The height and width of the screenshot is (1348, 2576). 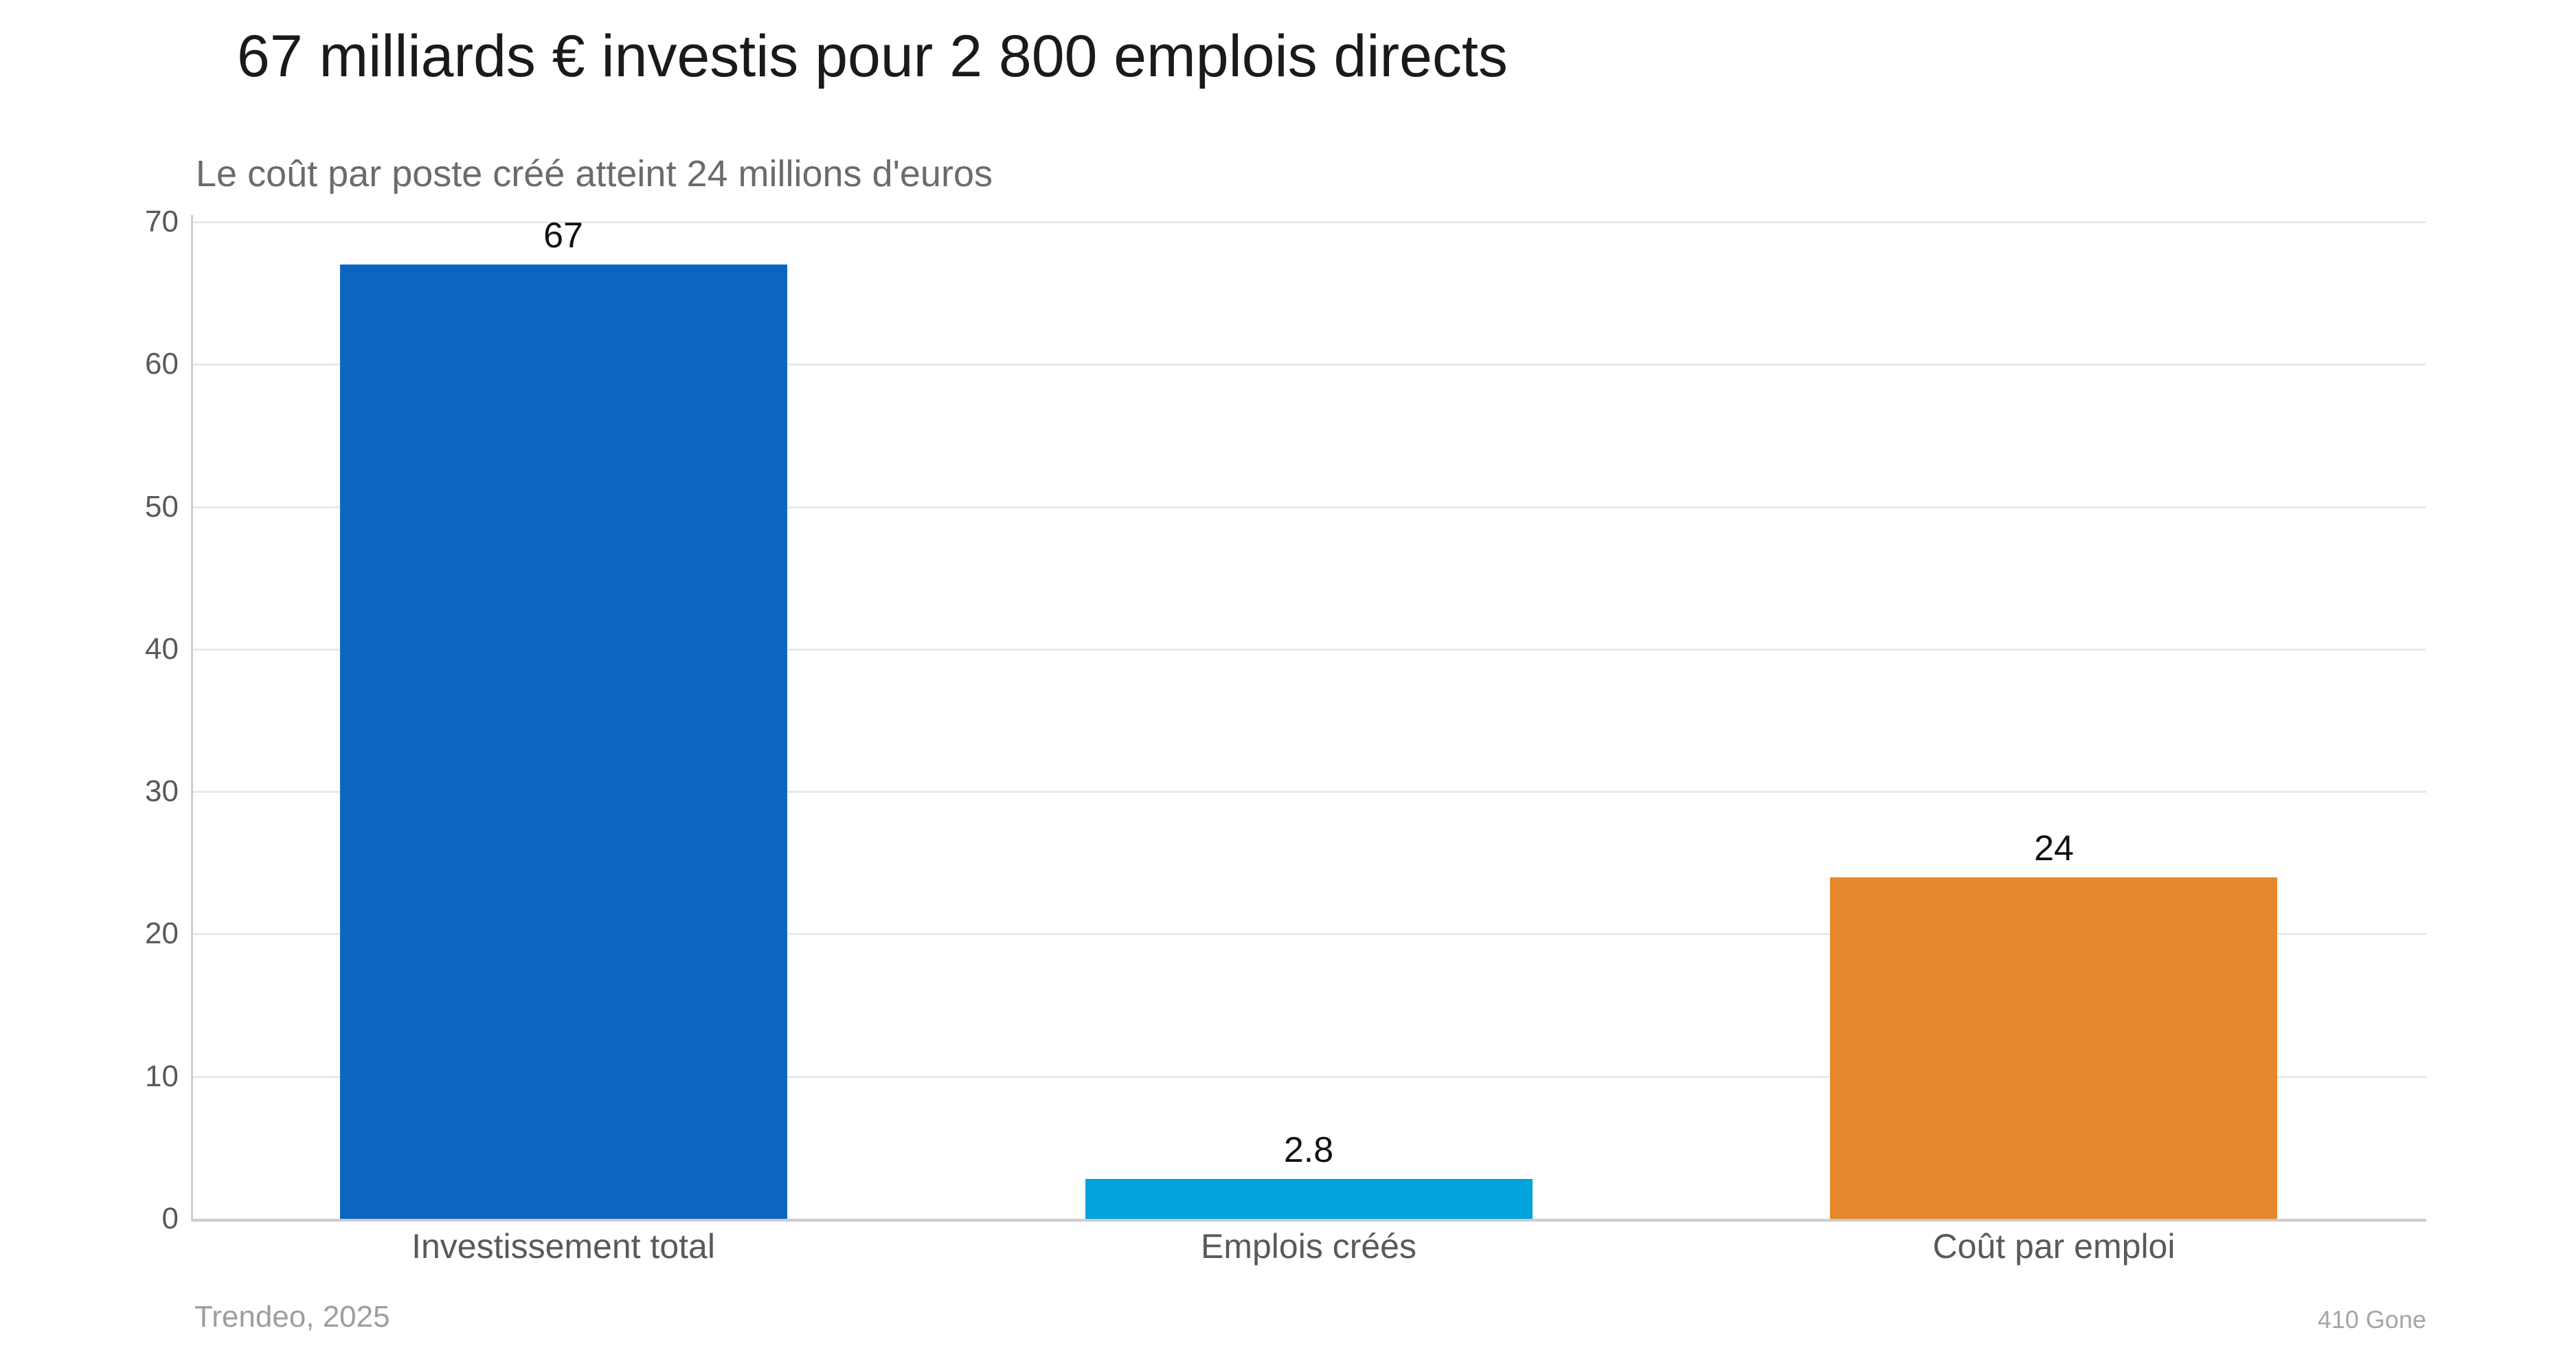 I want to click on y-axis-tick-label: 50, so click(x=162, y=507).